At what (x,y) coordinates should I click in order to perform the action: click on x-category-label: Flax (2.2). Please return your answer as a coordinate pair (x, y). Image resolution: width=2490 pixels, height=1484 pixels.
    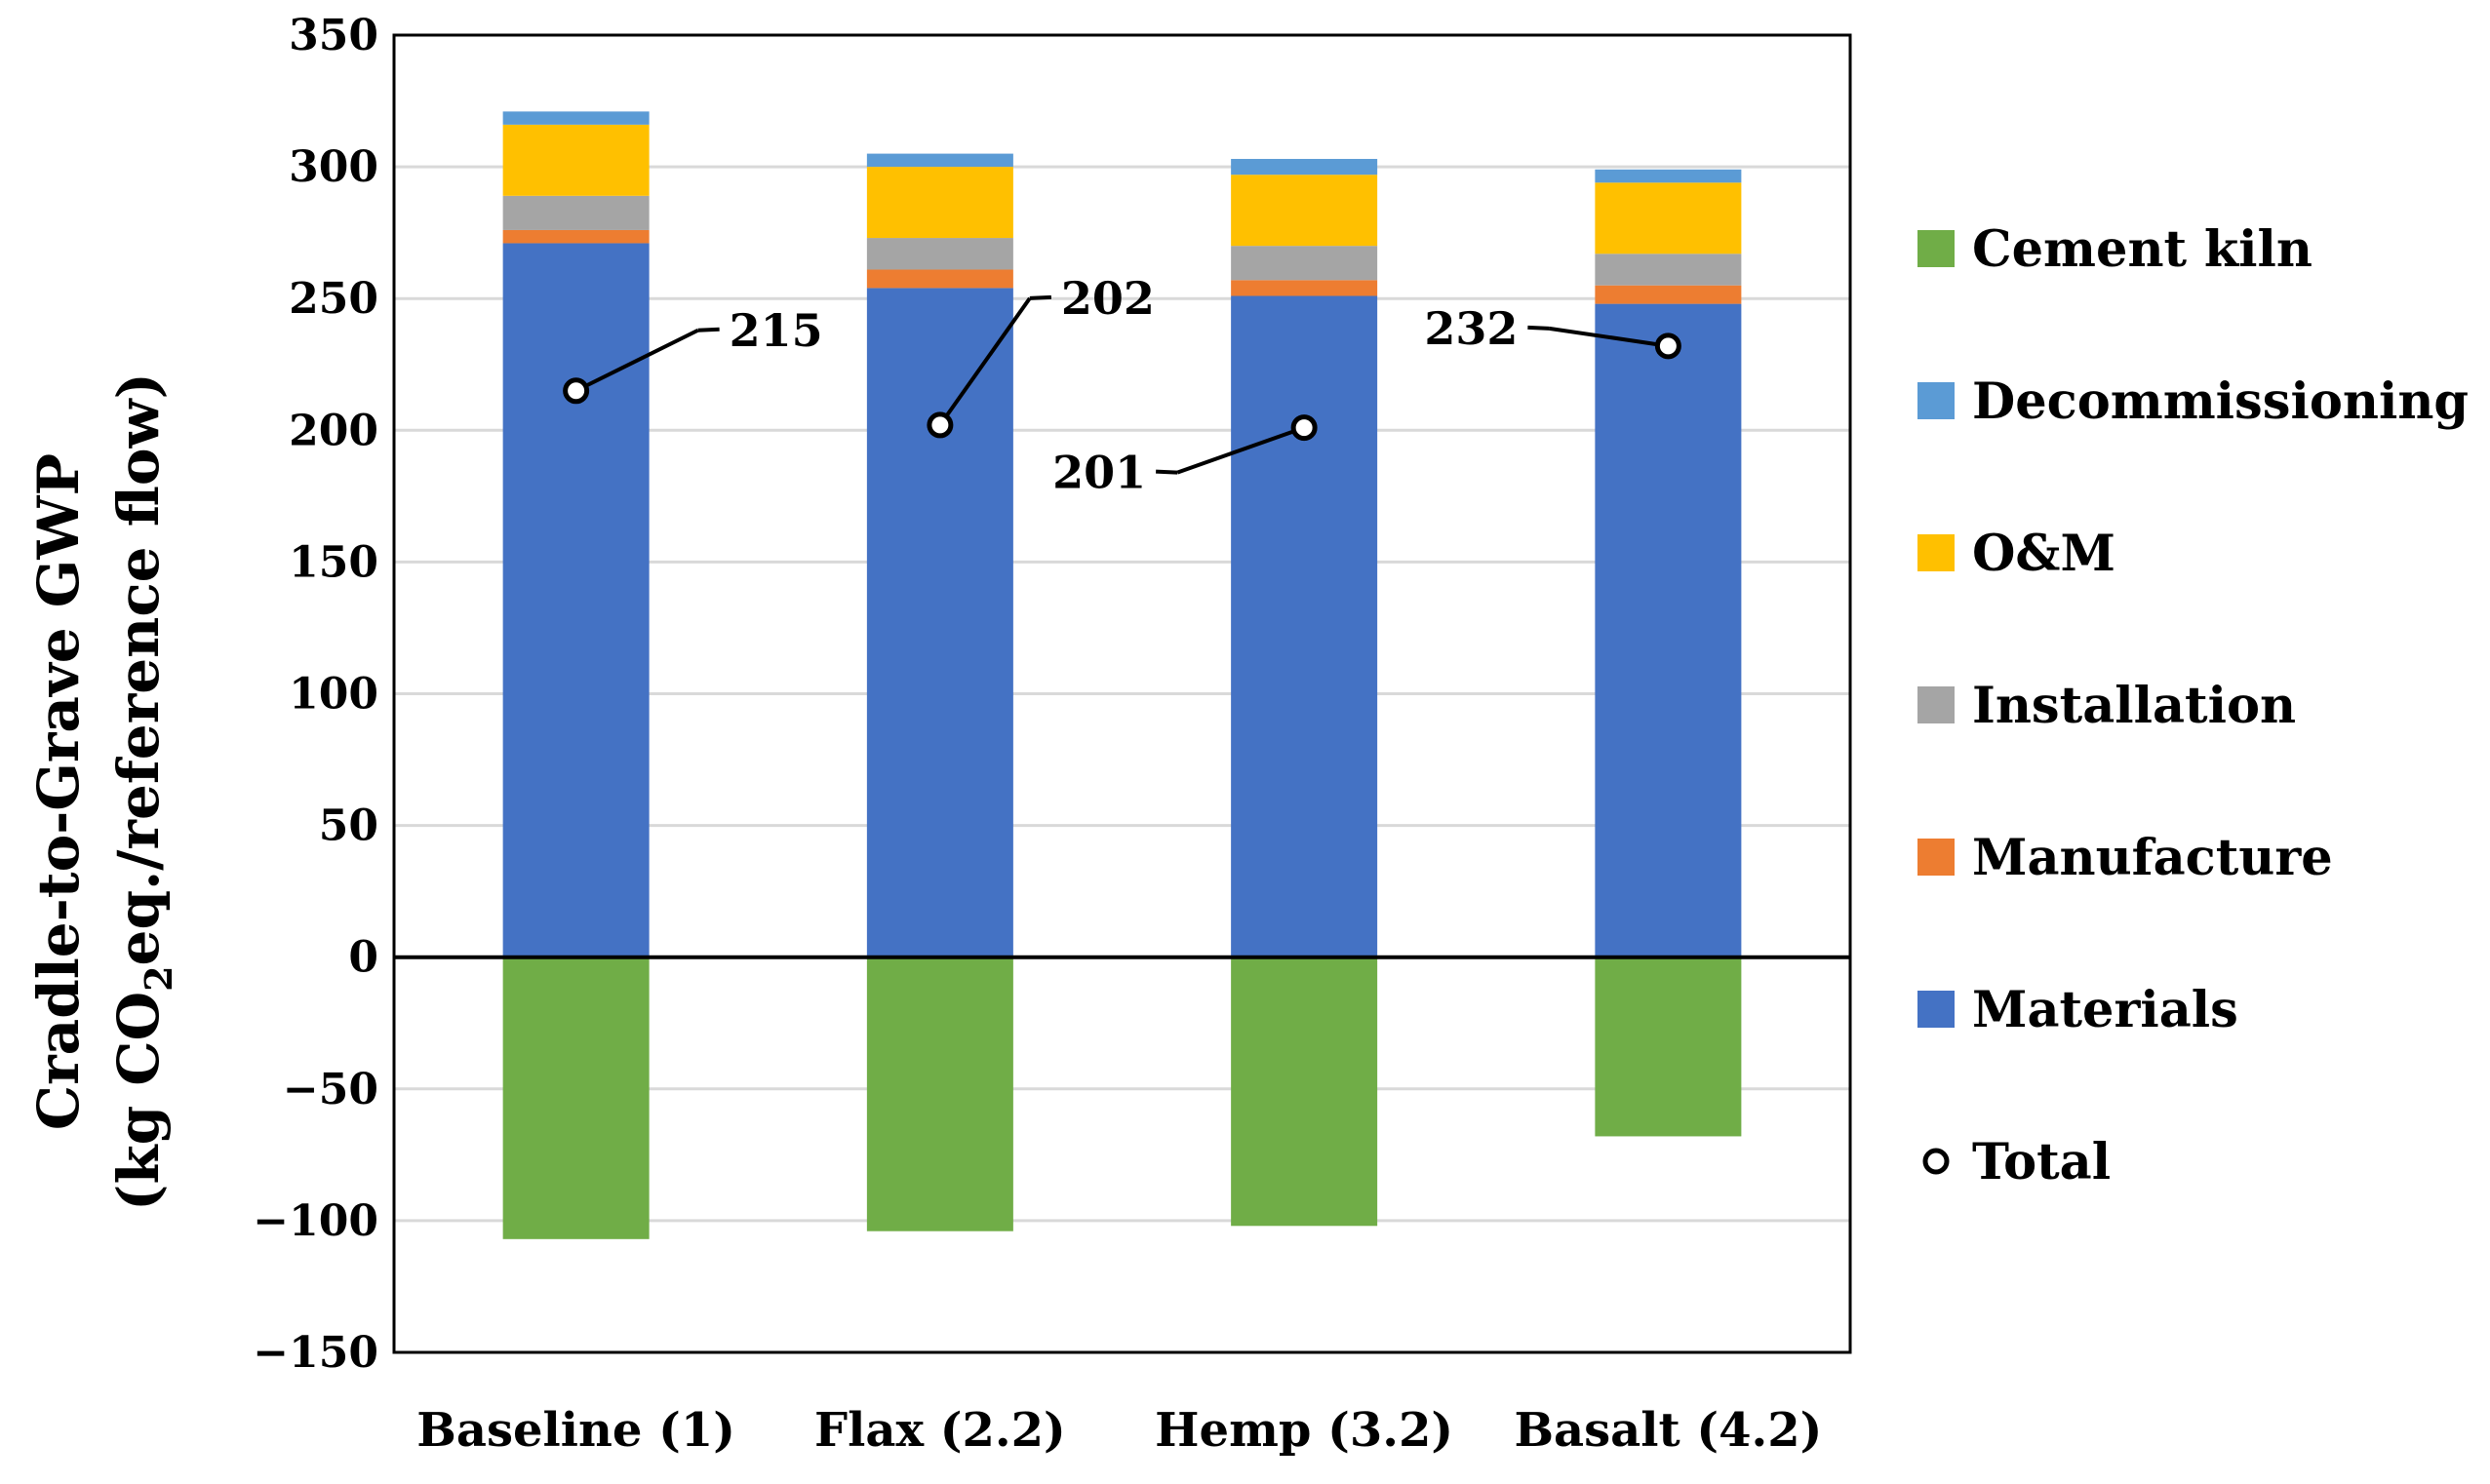
    Looking at the image, I should click on (940, 1430).